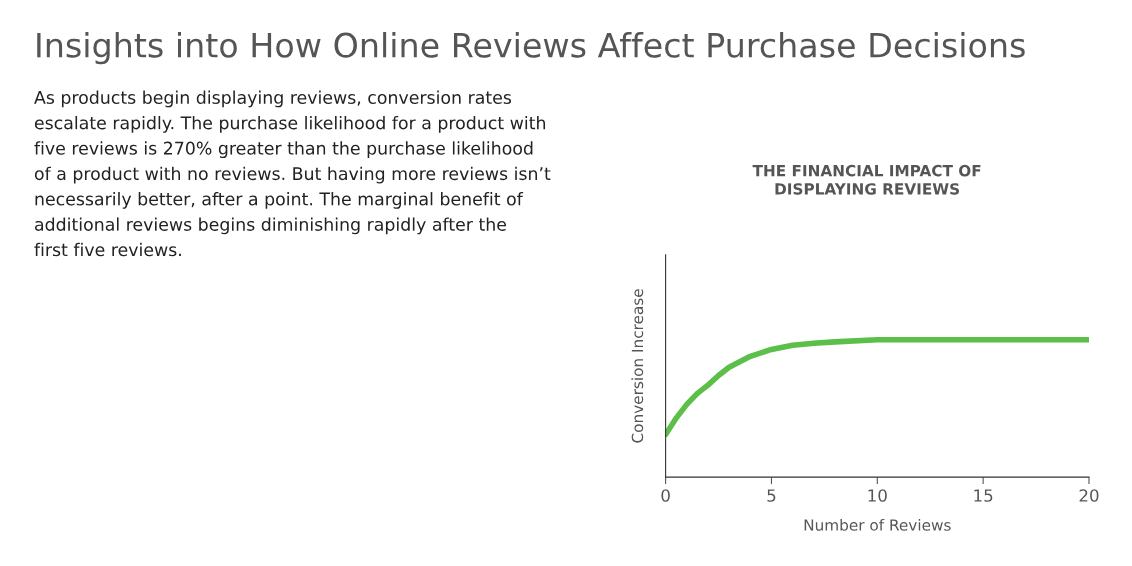  Describe the element at coordinates (983, 495) in the screenshot. I see `x-tick-label: 15` at that location.